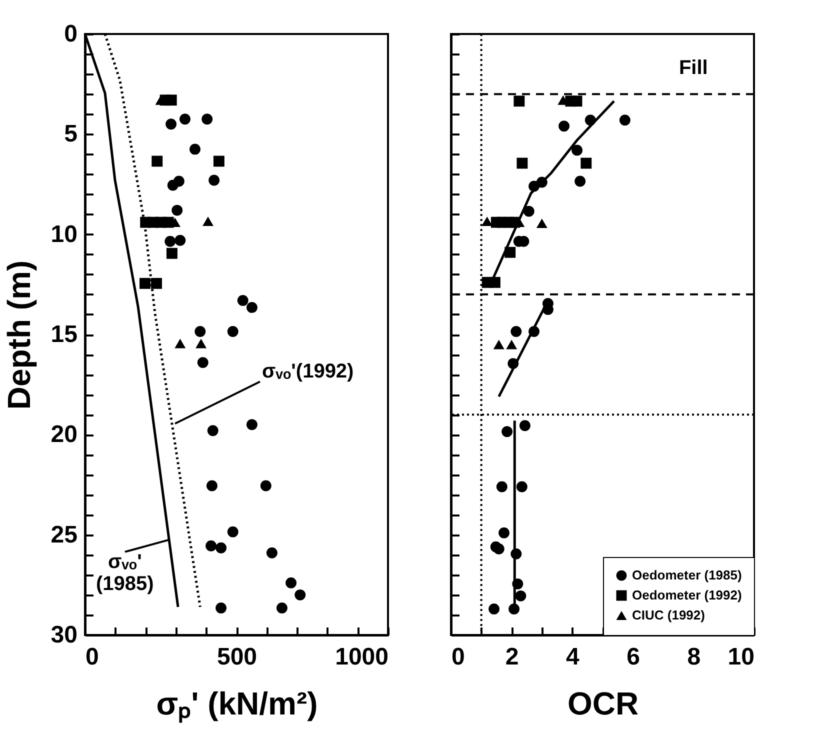 The width and height of the screenshot is (834, 742). Describe the element at coordinates (361, 657) in the screenshot. I see `x-tick-label: 1000` at that location.